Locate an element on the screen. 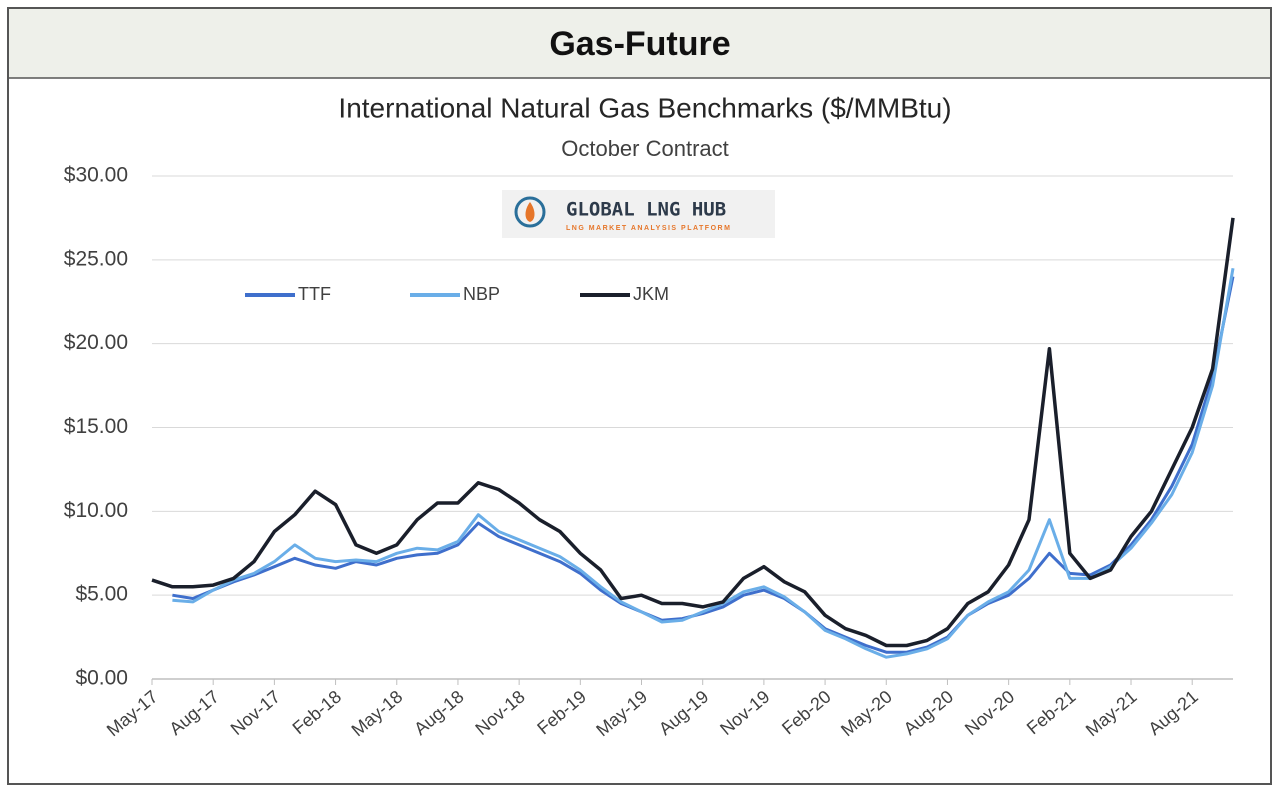 This screenshot has width=1277, height=788. logo-box is located at coordinates (638, 214).